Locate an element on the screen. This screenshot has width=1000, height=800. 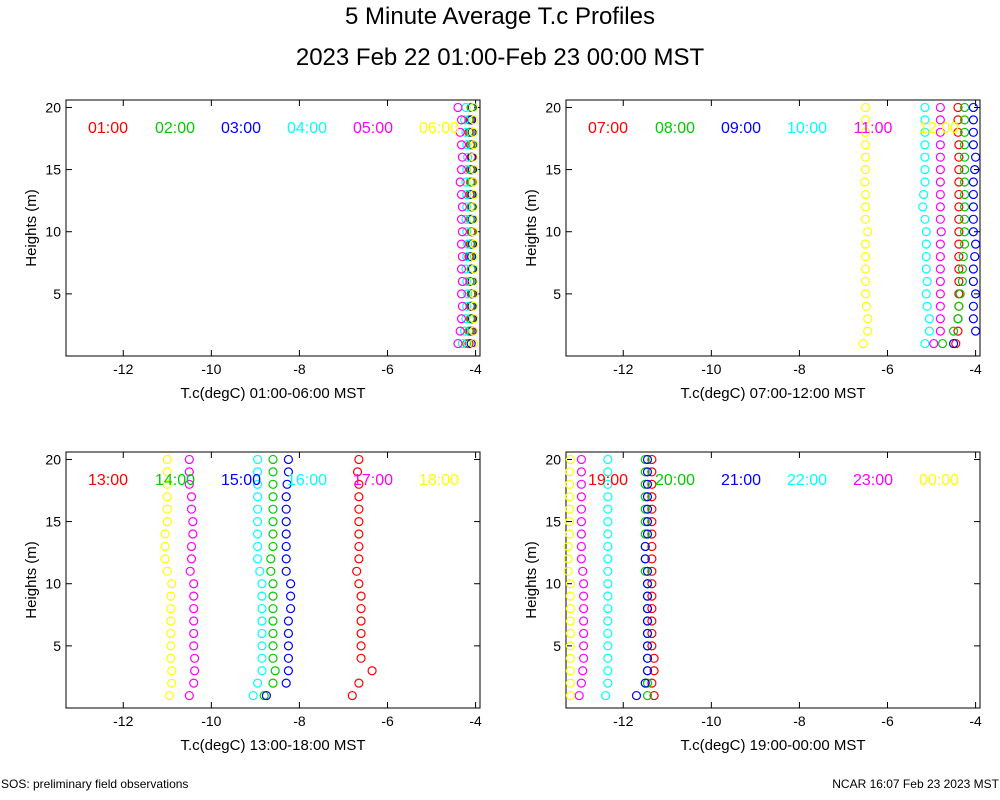
legend-label: 04:00 is located at coordinates (307, 128).